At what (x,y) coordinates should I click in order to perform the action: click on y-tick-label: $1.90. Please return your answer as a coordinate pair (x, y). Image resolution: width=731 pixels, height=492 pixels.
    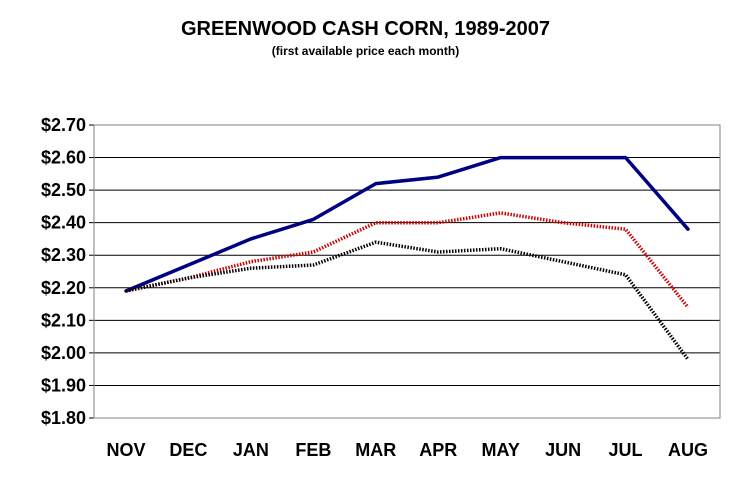
    Looking at the image, I should click on (63, 385).